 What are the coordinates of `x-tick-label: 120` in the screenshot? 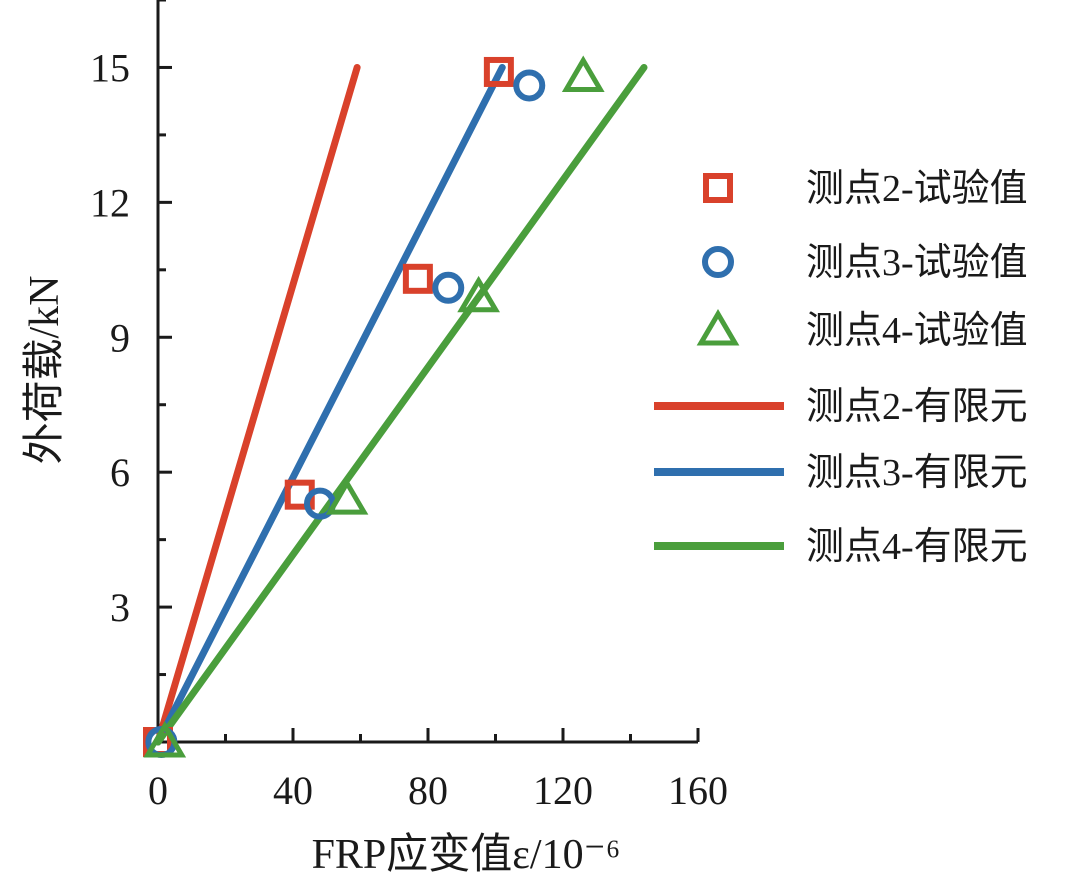 It's located at (563, 790).